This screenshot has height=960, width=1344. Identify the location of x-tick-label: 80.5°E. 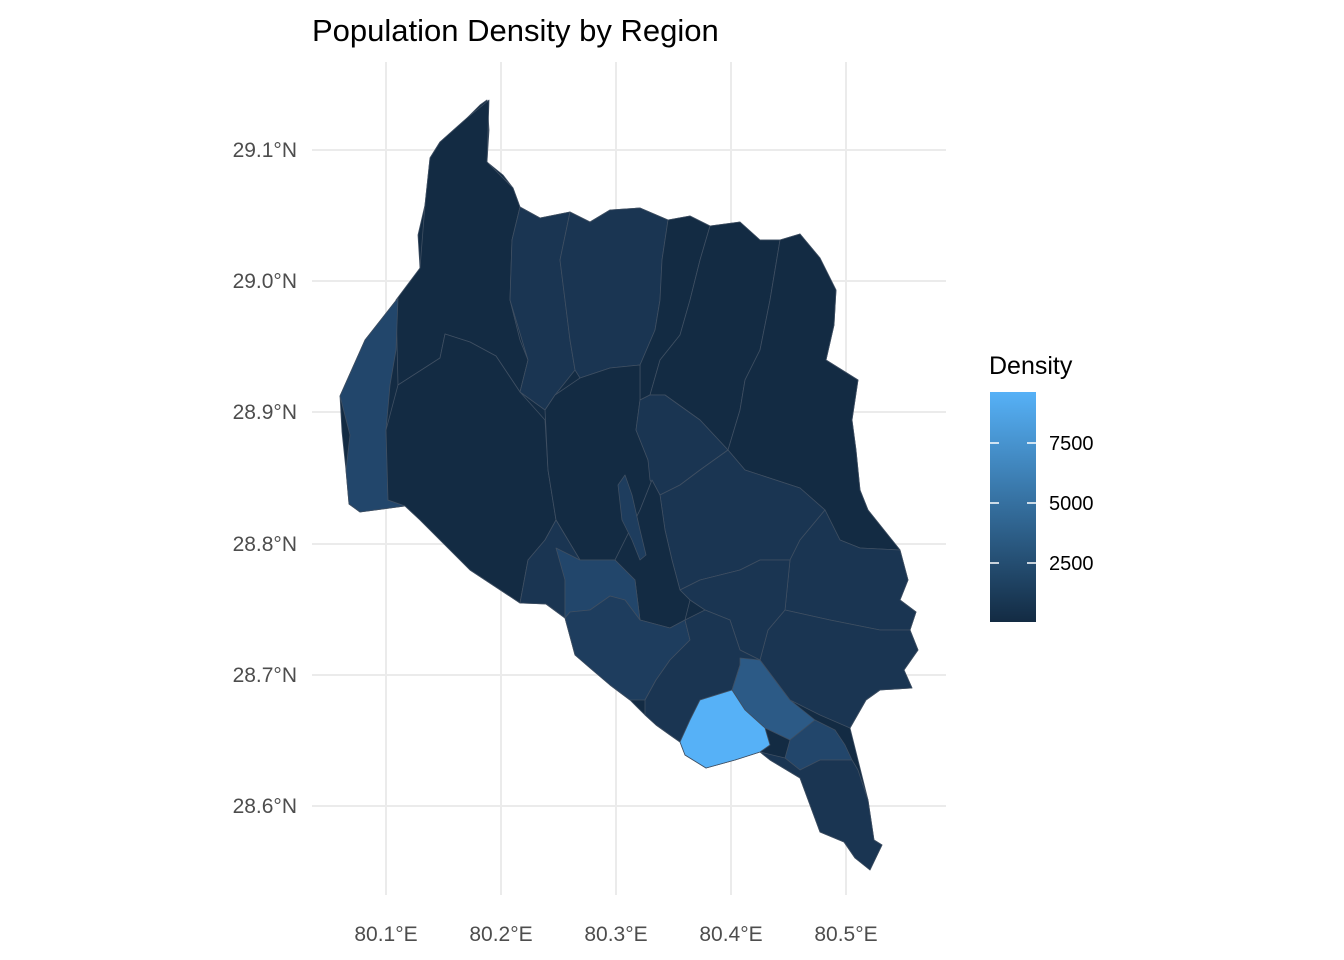
(845, 934).